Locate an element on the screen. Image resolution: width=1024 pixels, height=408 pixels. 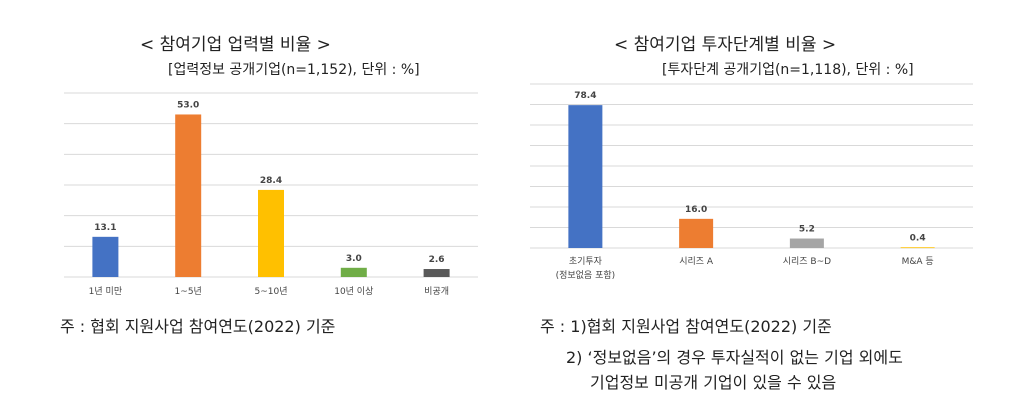
chart-1-subtitle: [업력정보 공개기업(n=1,152), 단위 : %] is located at coordinates (294, 70).